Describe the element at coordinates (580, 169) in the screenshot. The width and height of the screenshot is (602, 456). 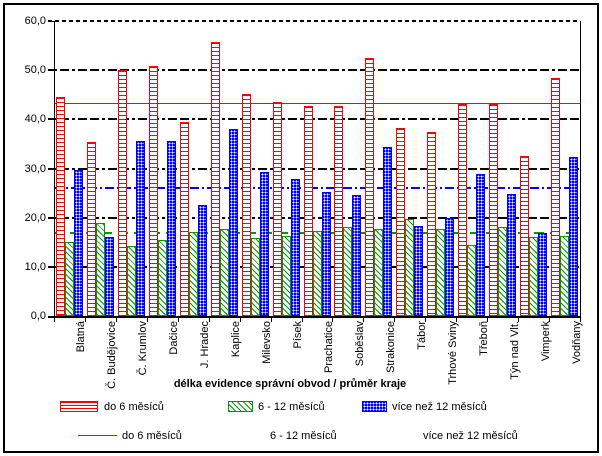
I see `plot-right-border` at that location.